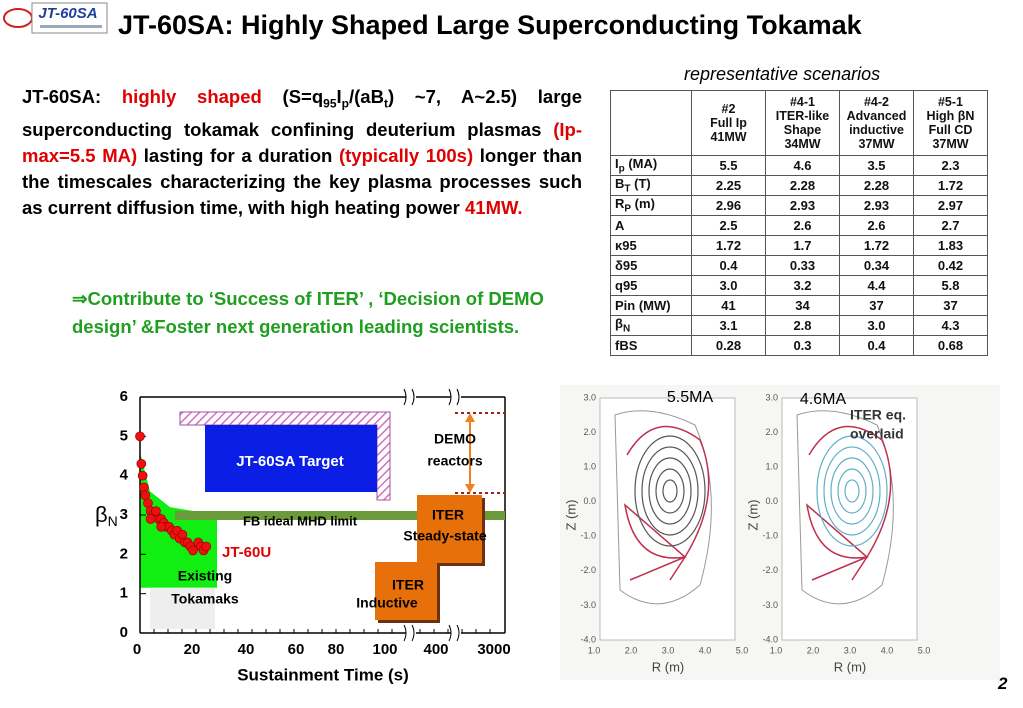 This screenshot has height=708, width=1023. What do you see at coordinates (950, 345) in the screenshot?
I see `table-cell: 0.68` at bounding box center [950, 345].